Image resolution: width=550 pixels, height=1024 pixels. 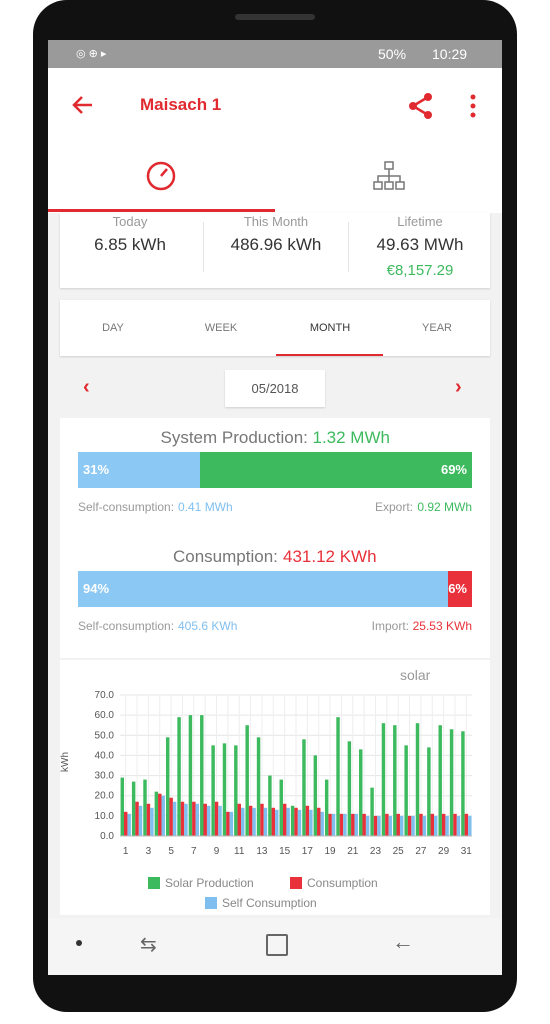 What do you see at coordinates (420, 244) in the screenshot?
I see `summary-value: 49.63 MWh` at bounding box center [420, 244].